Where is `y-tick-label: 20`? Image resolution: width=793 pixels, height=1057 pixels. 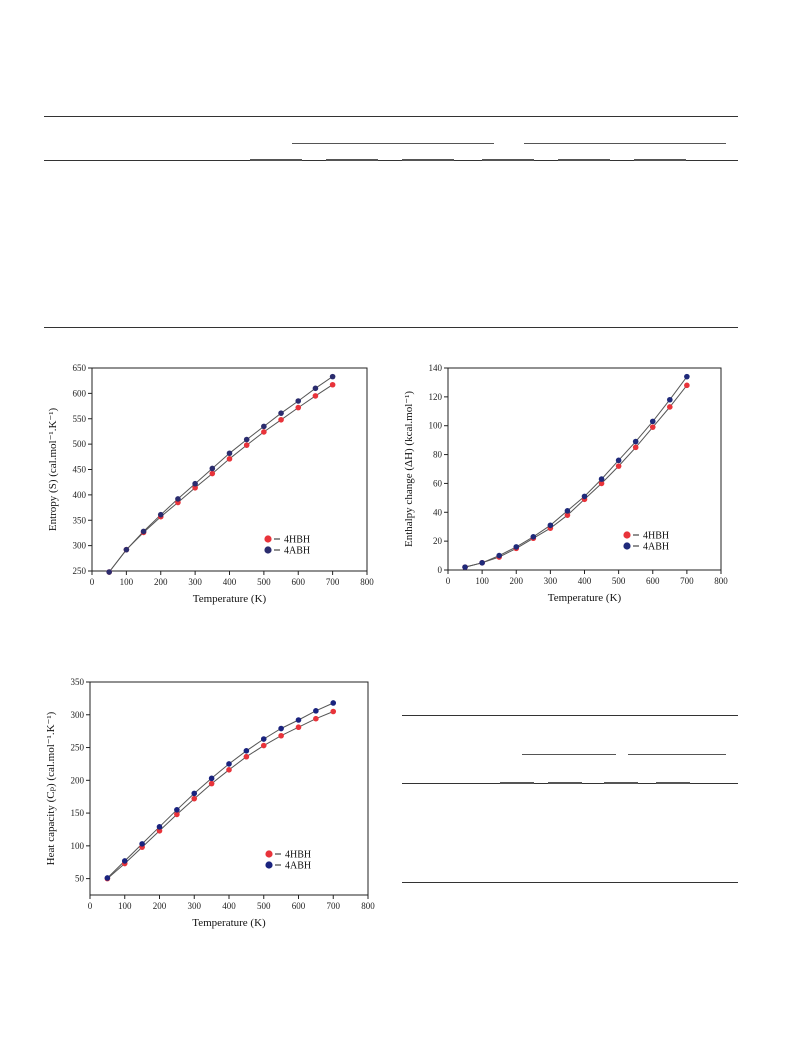
y-tick-label: 20 is located at coordinates (438, 541).